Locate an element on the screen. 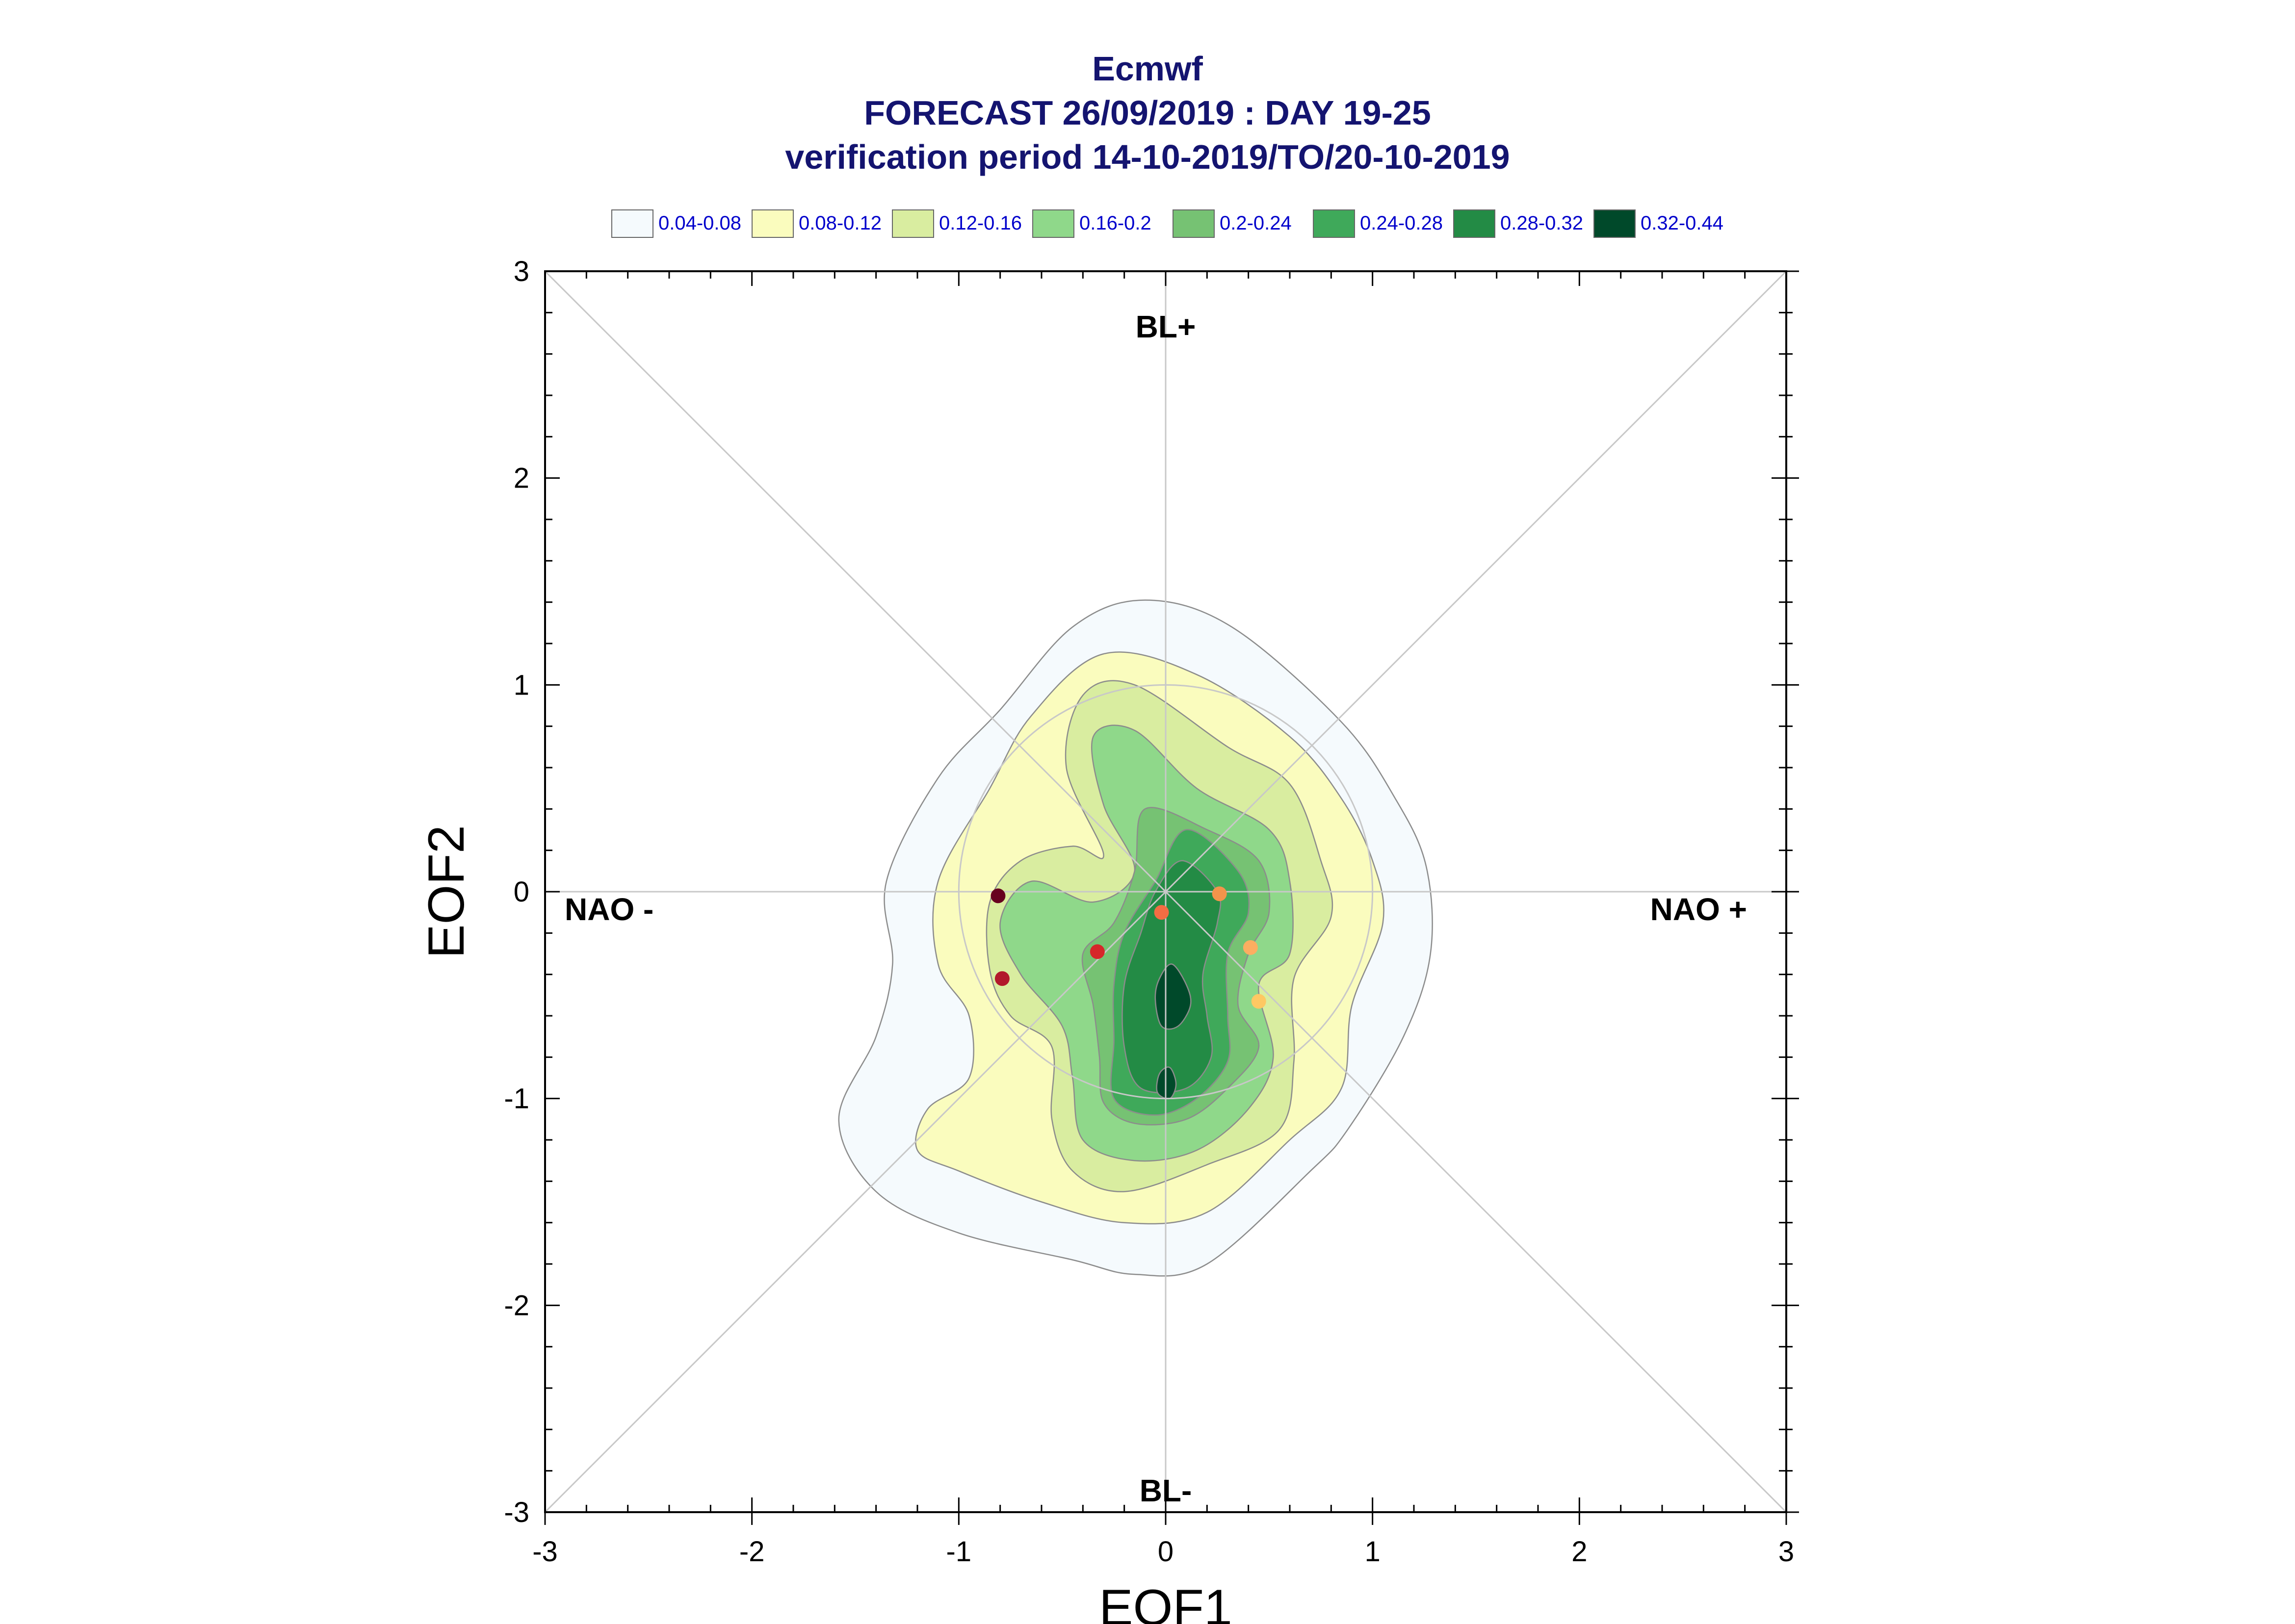 The height and width of the screenshot is (1624, 2295). x-tick-label: -3 is located at coordinates (545, 1552).